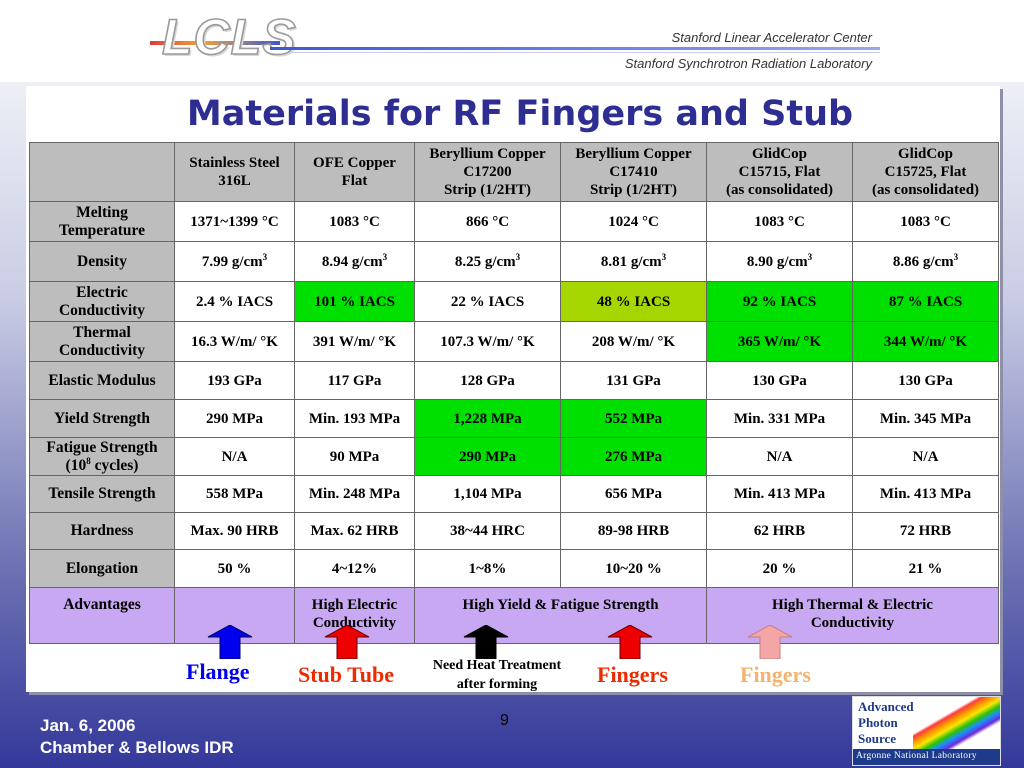 The width and height of the screenshot is (1024, 768). I want to click on aps-word: Source, so click(877, 738).